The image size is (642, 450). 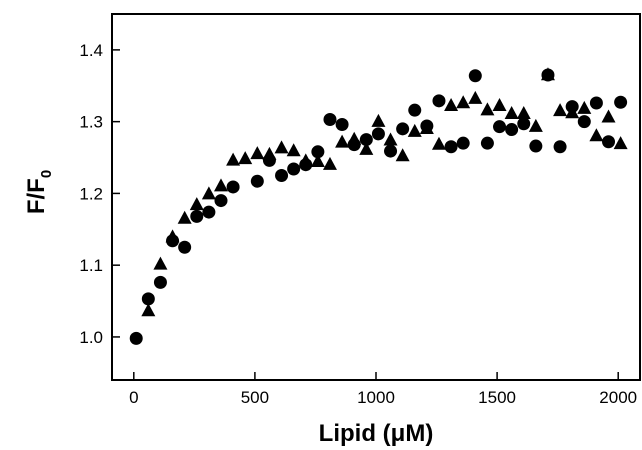 I want to click on y-tick-label: 1.2, so click(x=91, y=193).